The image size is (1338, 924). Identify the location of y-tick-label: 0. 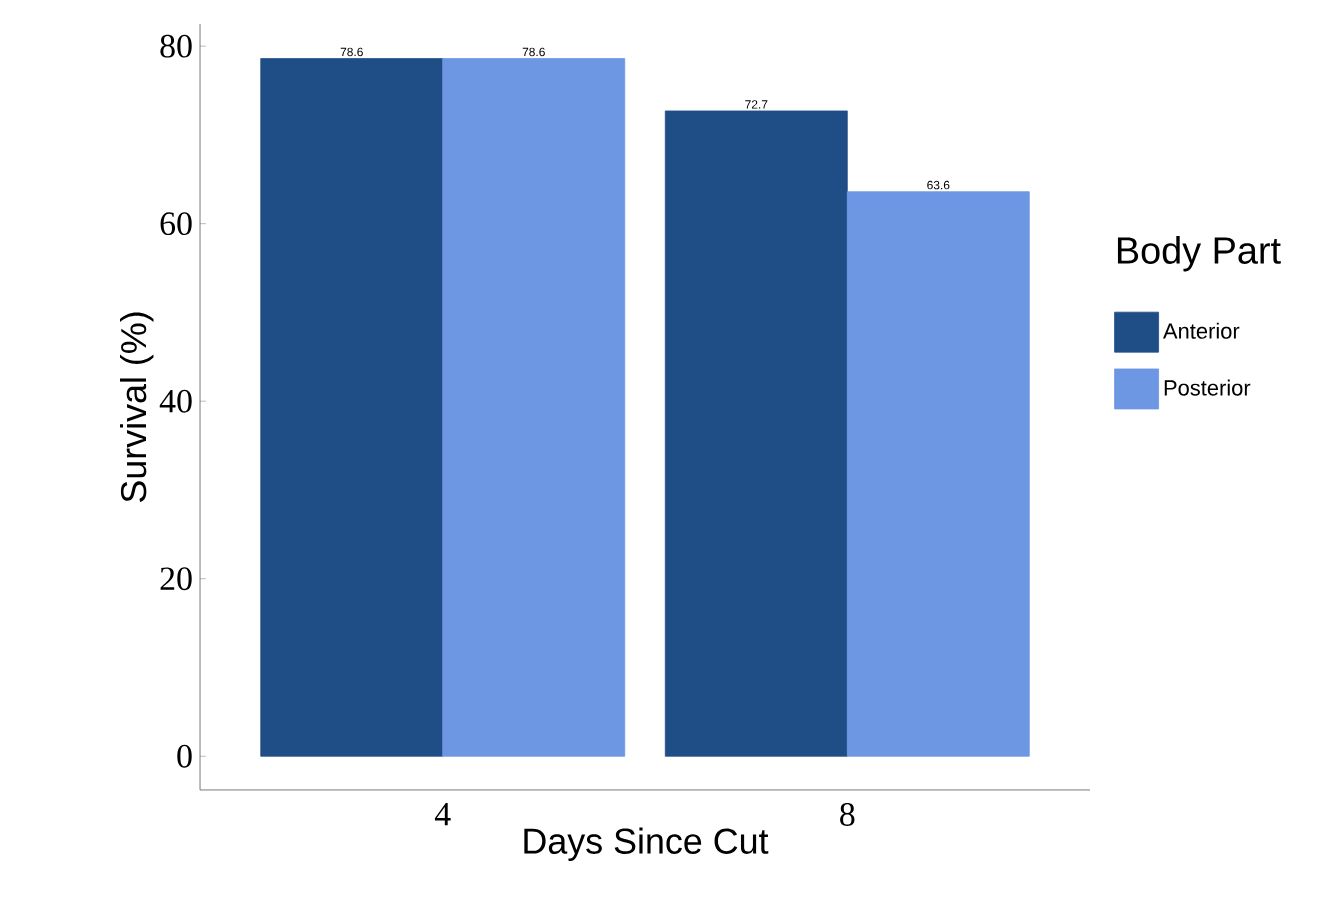
(184, 756).